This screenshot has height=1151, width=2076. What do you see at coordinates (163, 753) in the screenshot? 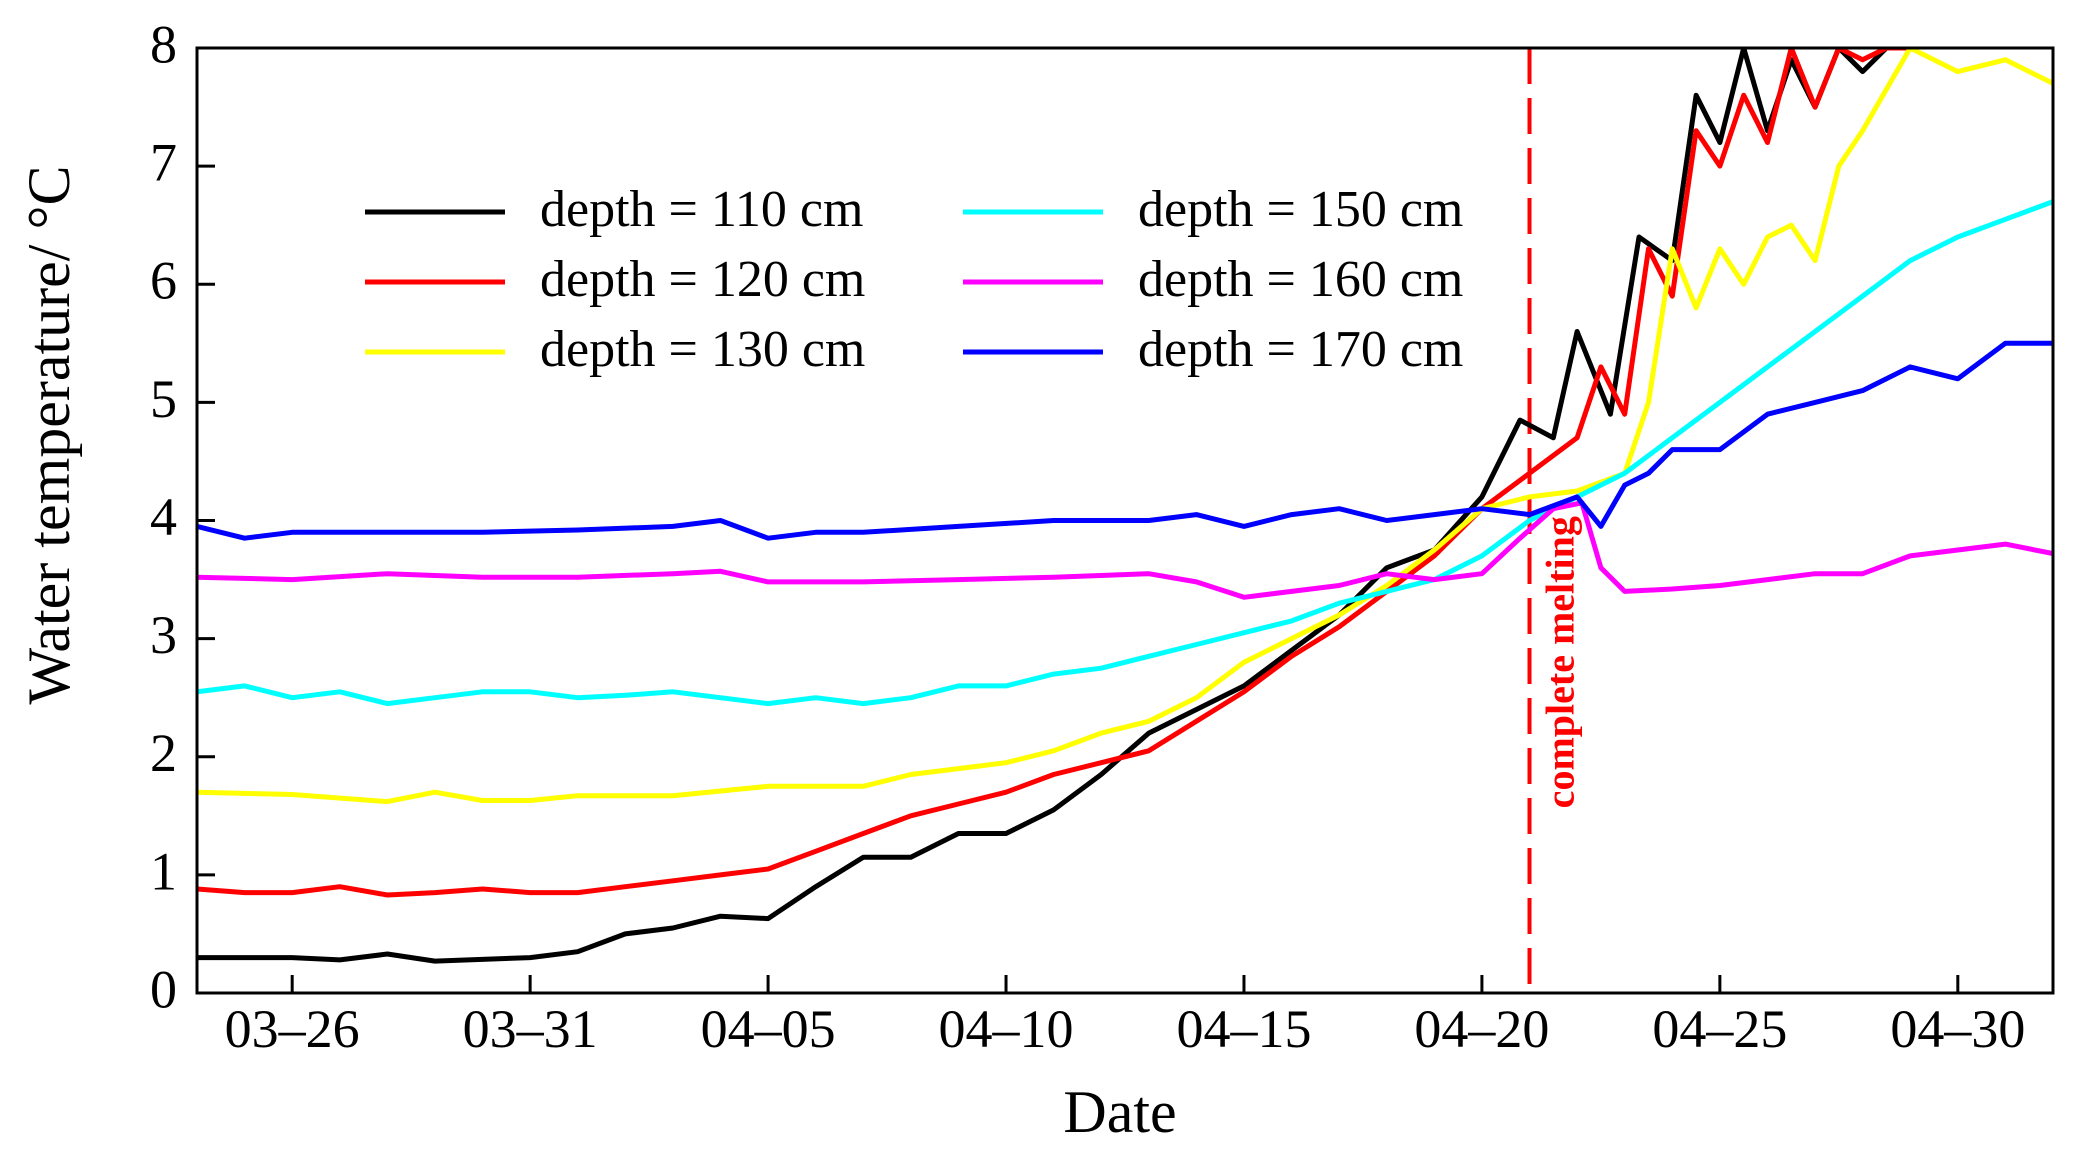
I see `y-tick-label: 2` at bounding box center [163, 753].